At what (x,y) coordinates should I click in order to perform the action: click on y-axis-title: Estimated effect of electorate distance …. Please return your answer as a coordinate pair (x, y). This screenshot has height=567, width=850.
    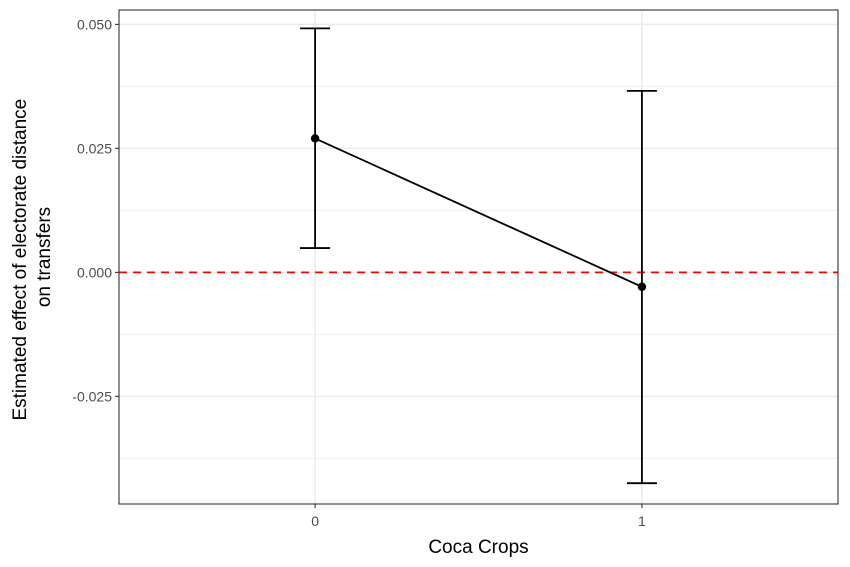
    Looking at the image, I should click on (32, 256).